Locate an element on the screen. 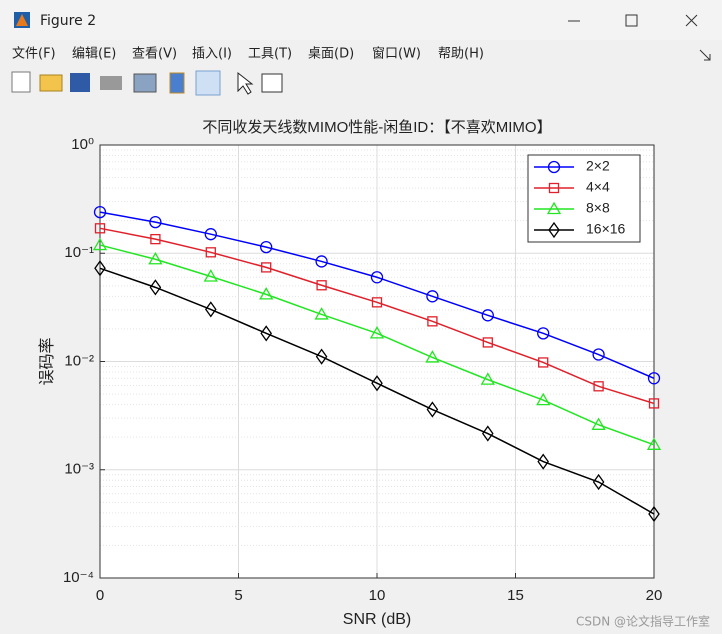  y-tick-label: 10⁰ is located at coordinates (82, 144).